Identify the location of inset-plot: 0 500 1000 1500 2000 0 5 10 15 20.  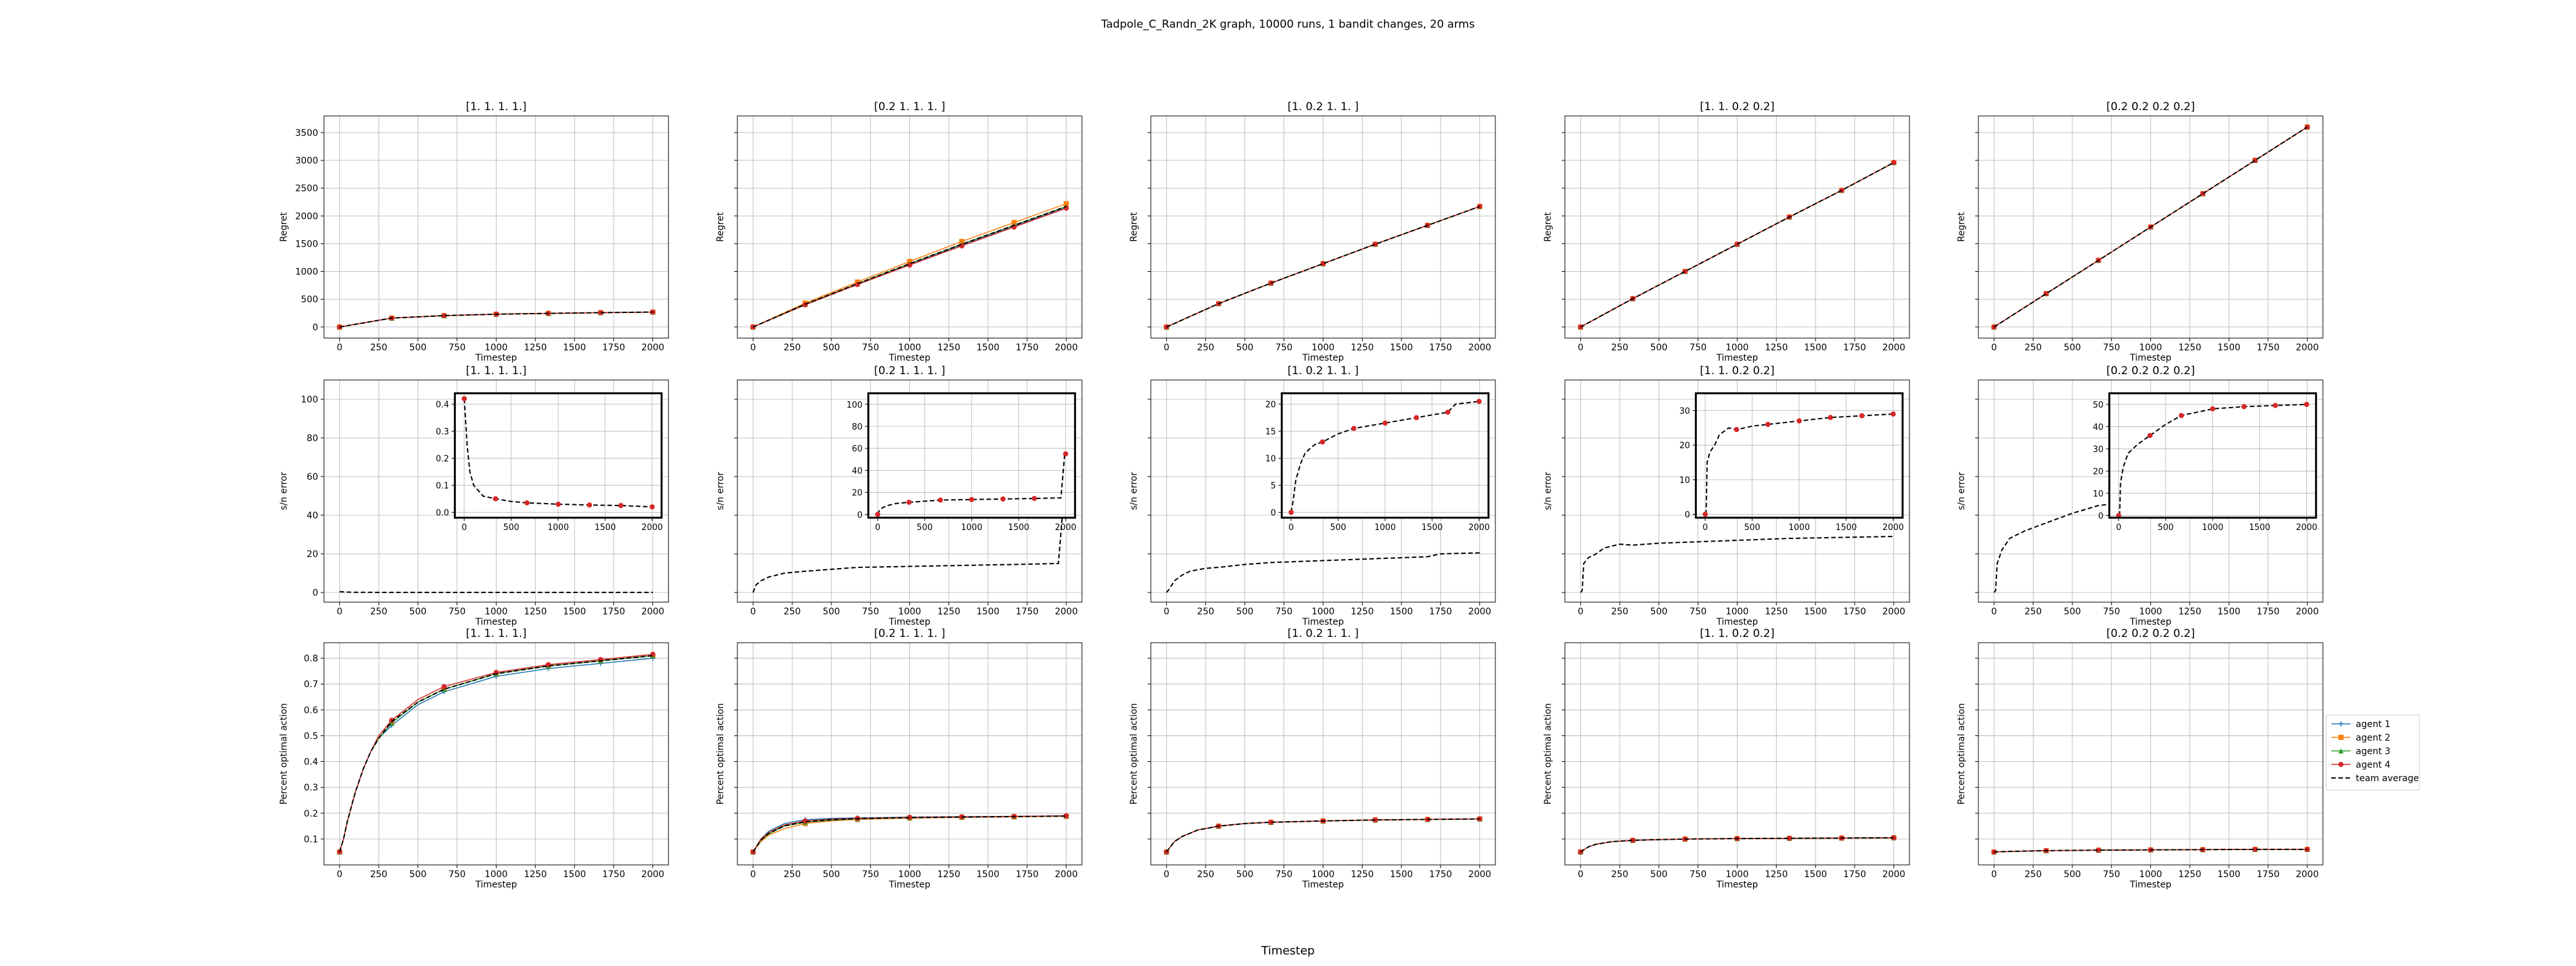
(1378, 463).